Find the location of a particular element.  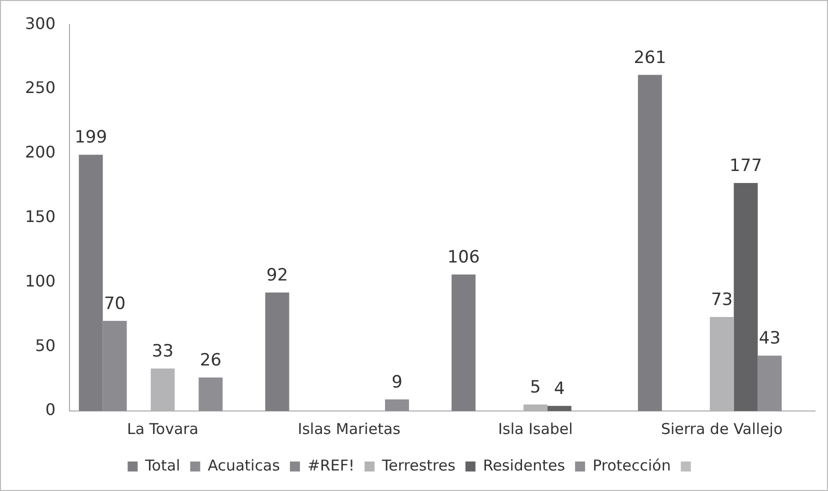

data-label: 33 is located at coordinates (163, 351).